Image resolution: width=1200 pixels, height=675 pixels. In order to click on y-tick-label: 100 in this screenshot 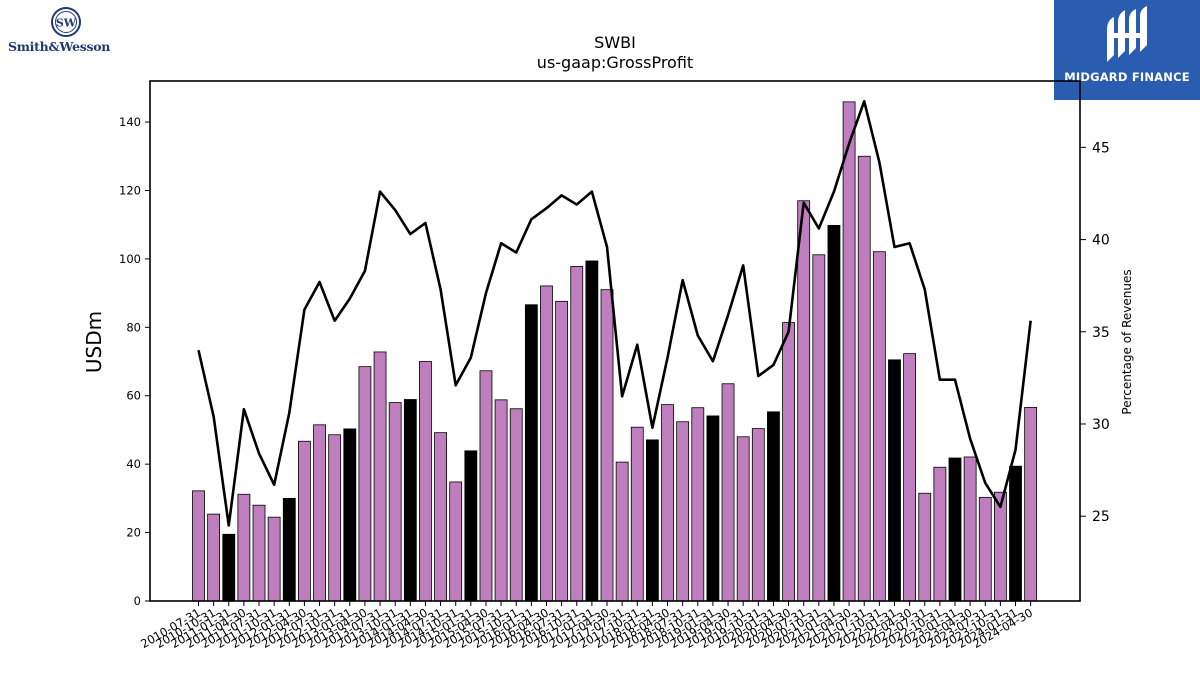, I will do `click(130, 259)`.